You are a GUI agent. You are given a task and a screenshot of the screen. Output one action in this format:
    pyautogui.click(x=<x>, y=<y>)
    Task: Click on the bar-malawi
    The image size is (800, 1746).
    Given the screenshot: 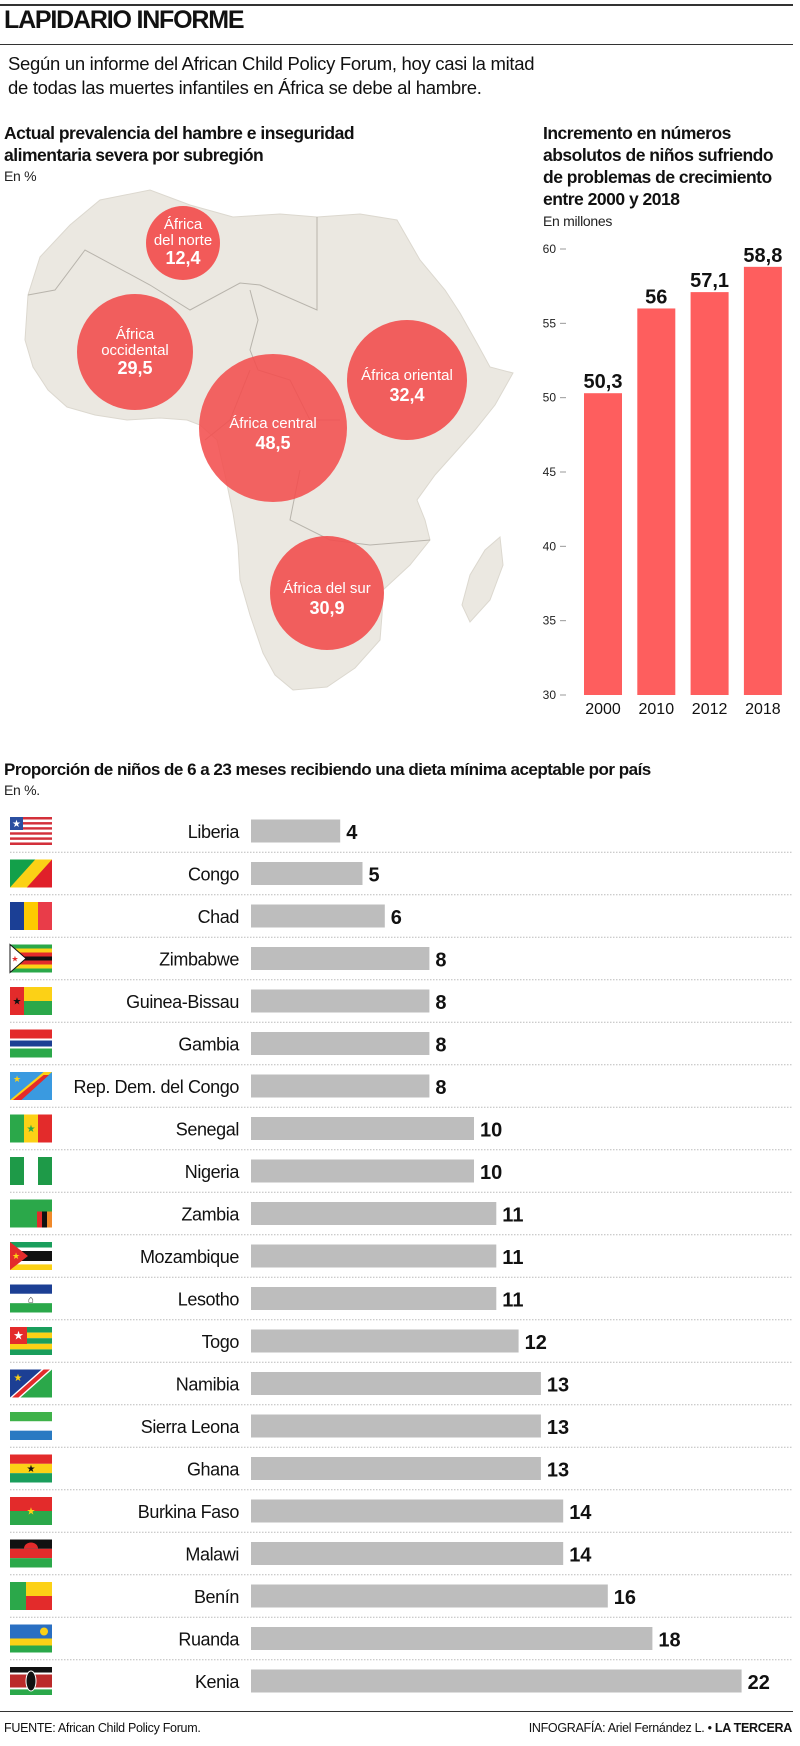 What is the action you would take?
    pyautogui.click(x=407, y=1553)
    